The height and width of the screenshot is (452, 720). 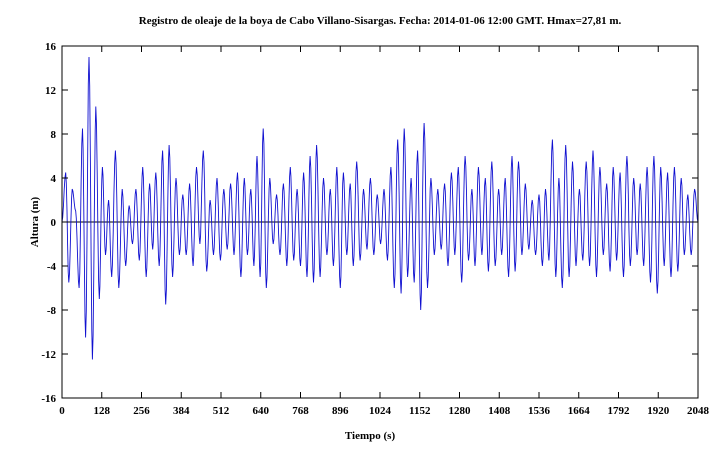 What do you see at coordinates (370, 436) in the screenshot?
I see `x-axis-label: Tiempo (s)` at bounding box center [370, 436].